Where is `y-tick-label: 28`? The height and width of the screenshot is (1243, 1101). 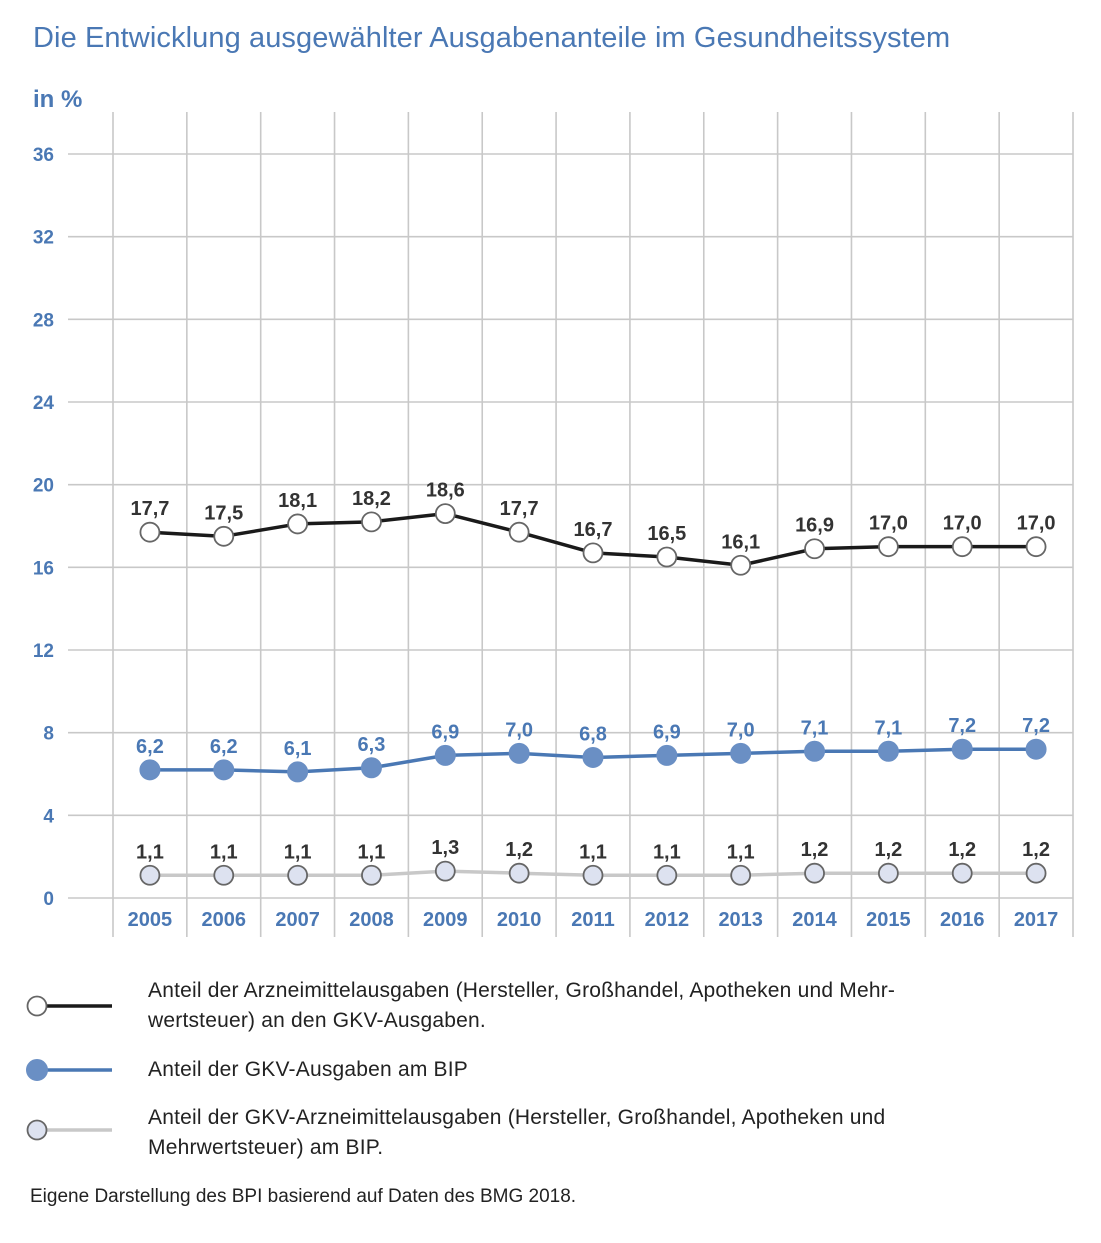
y-tick-label: 28 is located at coordinates (43, 320).